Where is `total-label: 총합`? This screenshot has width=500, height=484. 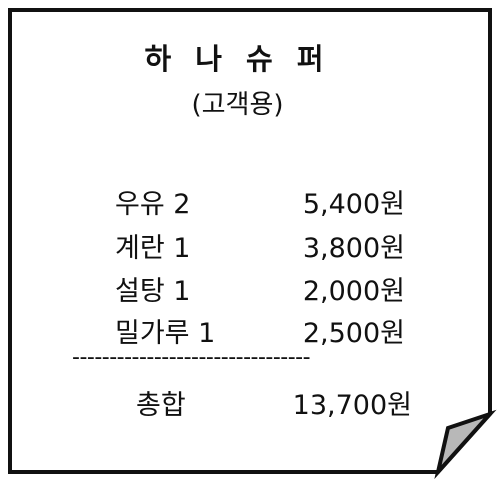 total-label: 총합 is located at coordinates (161, 405).